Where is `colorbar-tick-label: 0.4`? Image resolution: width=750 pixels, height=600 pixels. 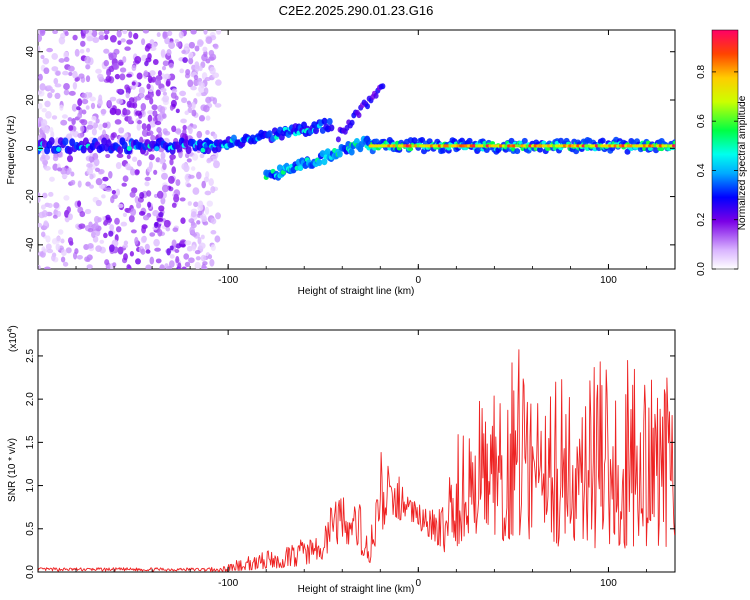
colorbar-tick-label: 0.4 is located at coordinates (701, 170).